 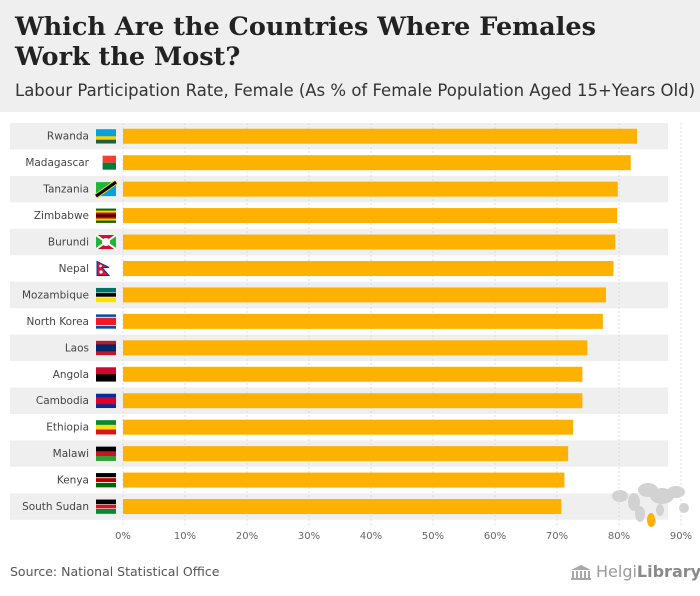 I want to click on category-label: Kenya, so click(x=73, y=481).